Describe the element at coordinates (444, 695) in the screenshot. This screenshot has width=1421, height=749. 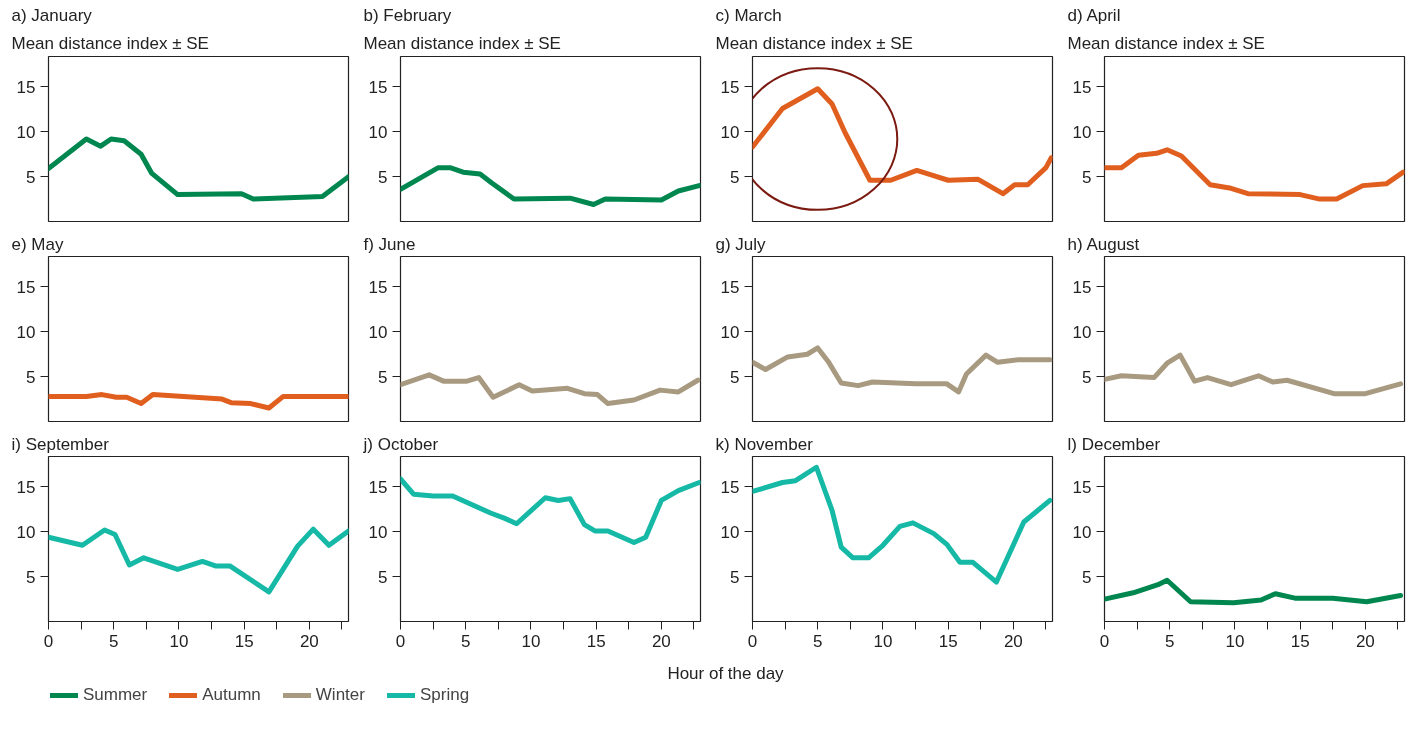
I see `legend-label: Spring` at that location.